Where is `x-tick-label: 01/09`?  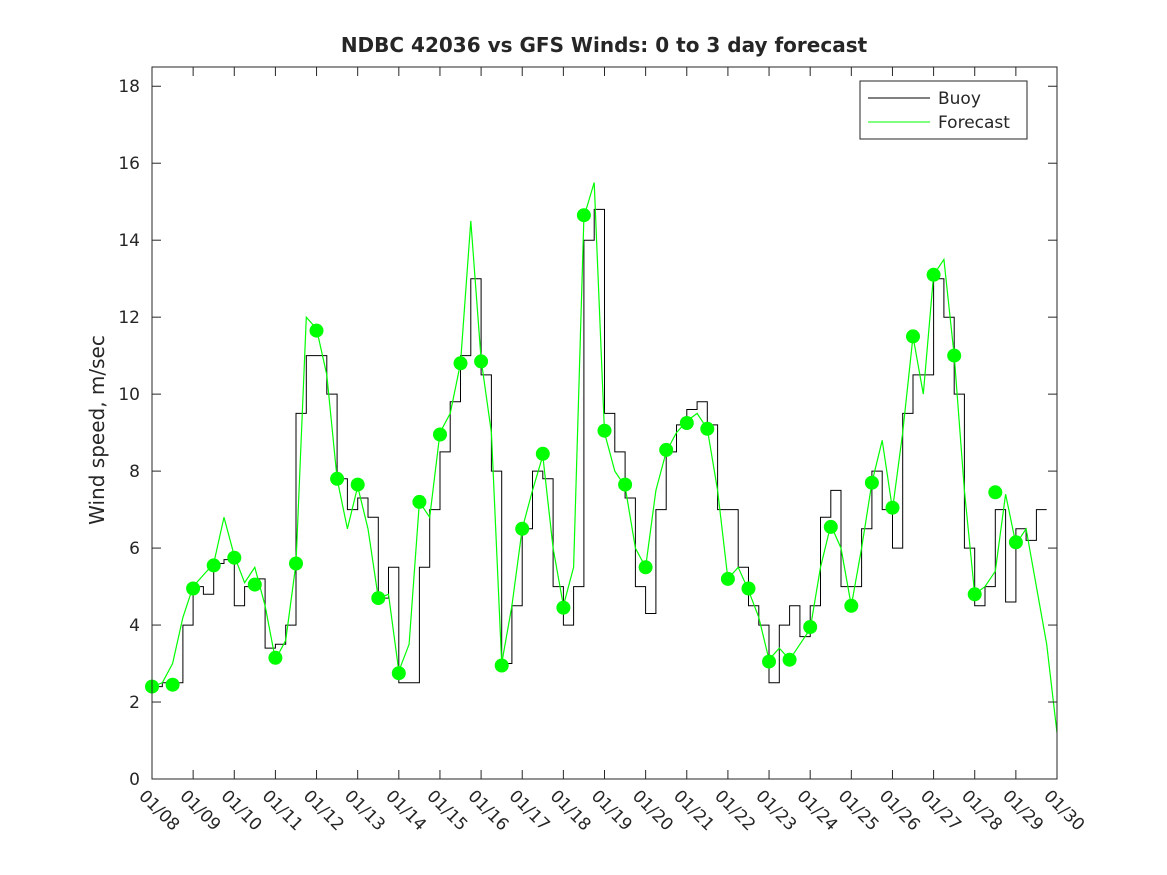
x-tick-label: 01/09 is located at coordinates (200, 810).